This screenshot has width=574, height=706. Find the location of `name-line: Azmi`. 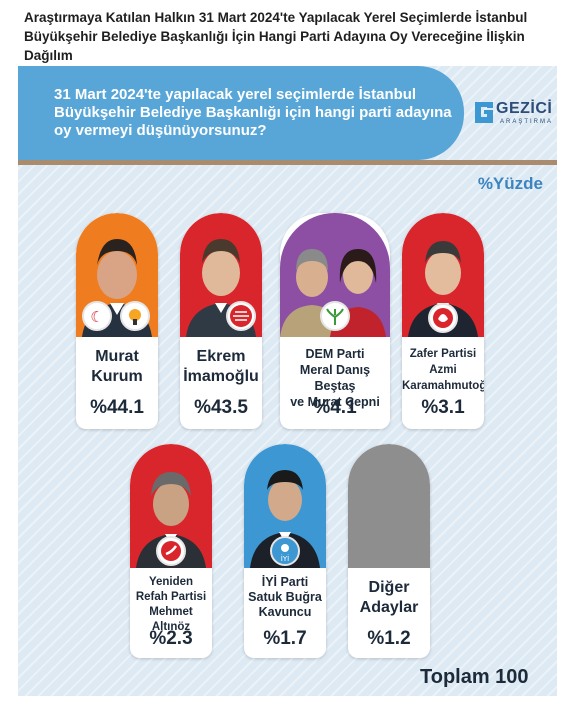

name-line: Azmi is located at coordinates (443, 370).